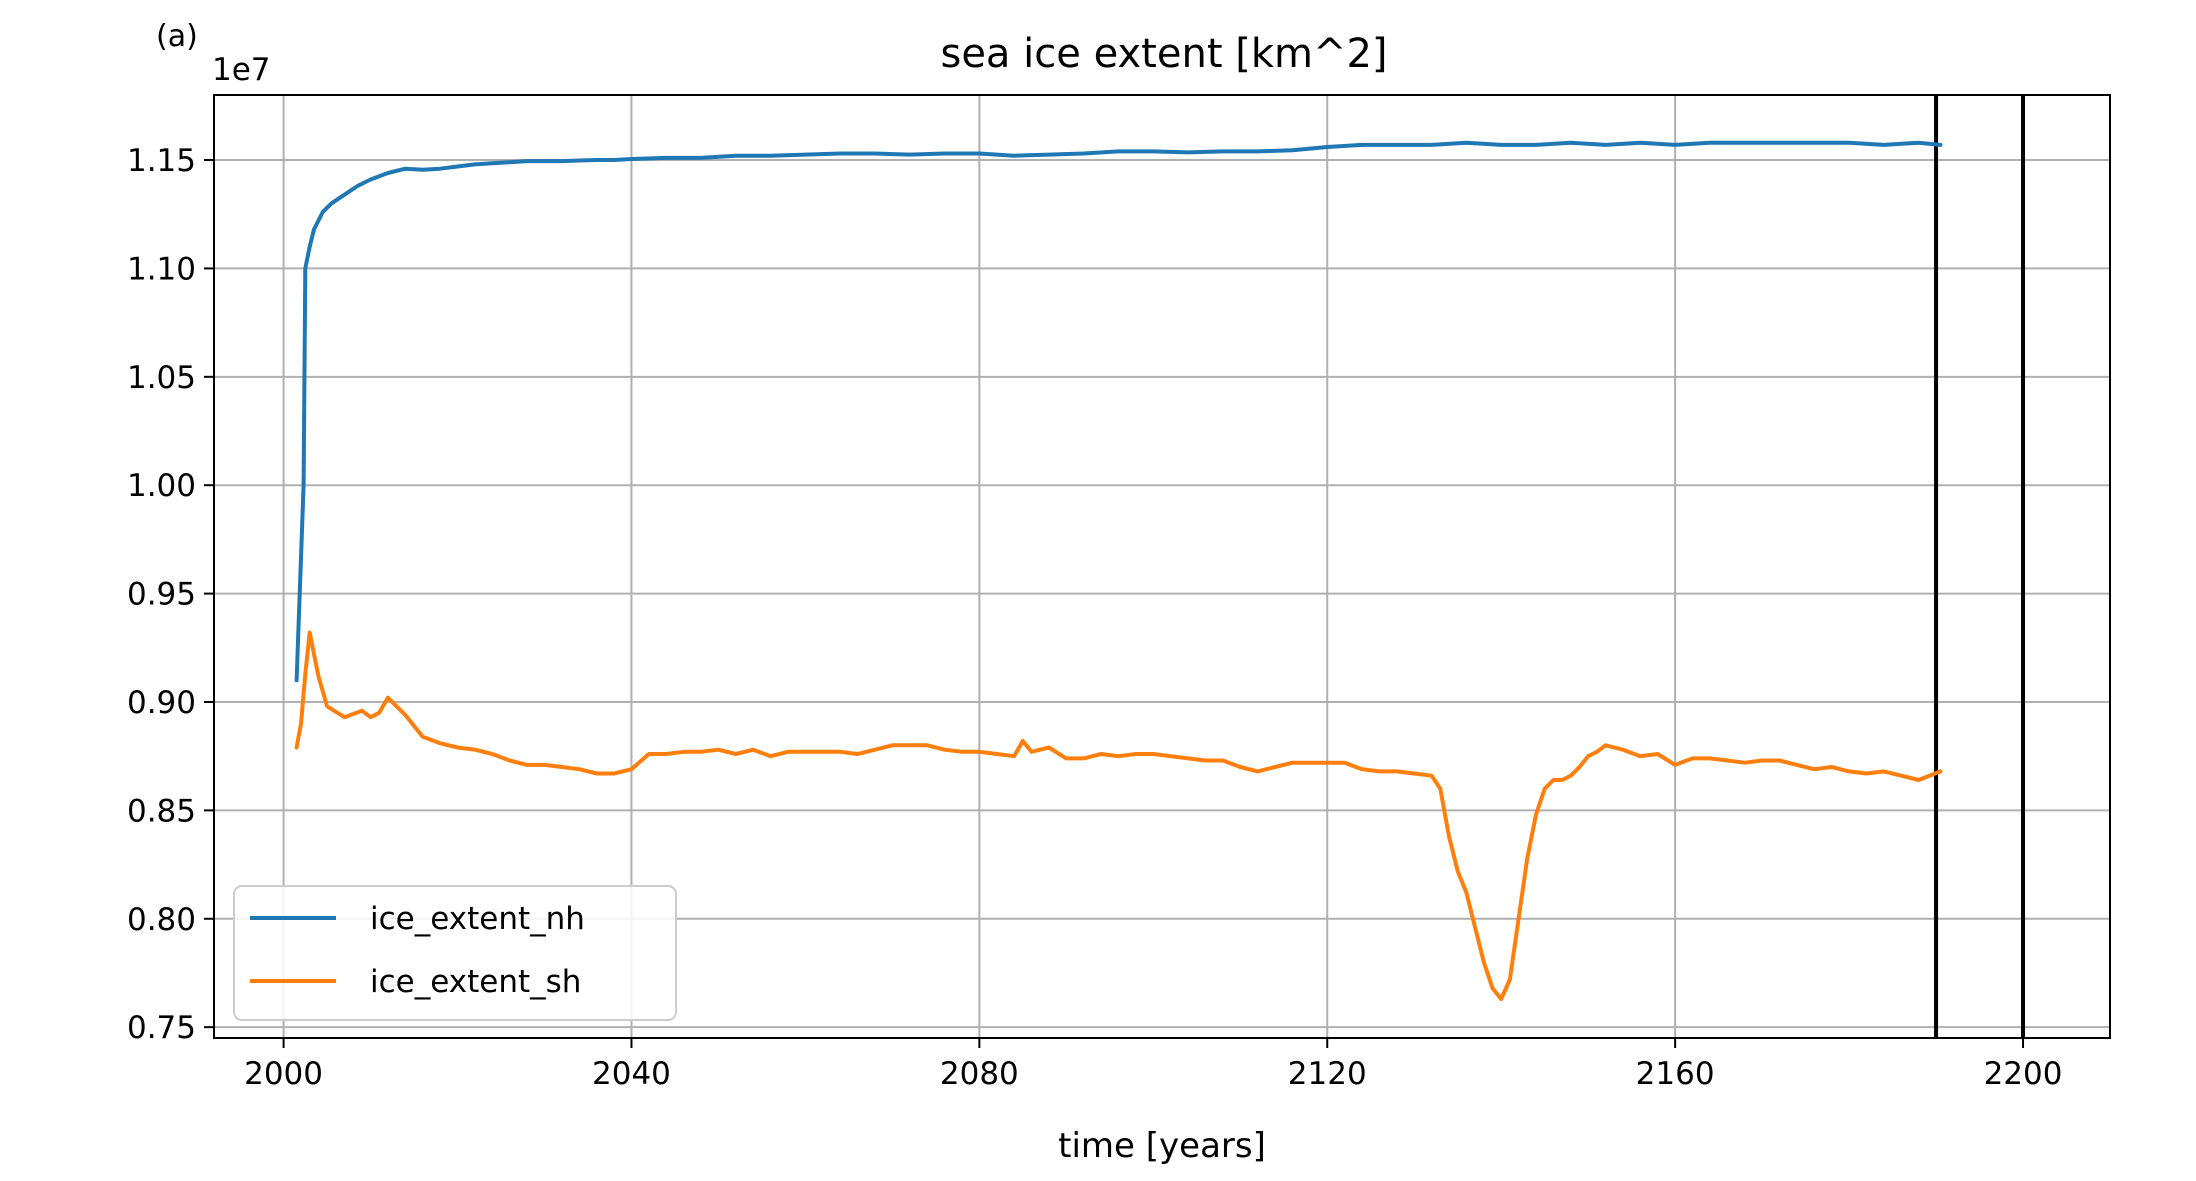 Image resolution: width=2196 pixels, height=1181 pixels. What do you see at coordinates (1163, 54) in the screenshot?
I see `chart-title: sea ice extent [km^2]` at bounding box center [1163, 54].